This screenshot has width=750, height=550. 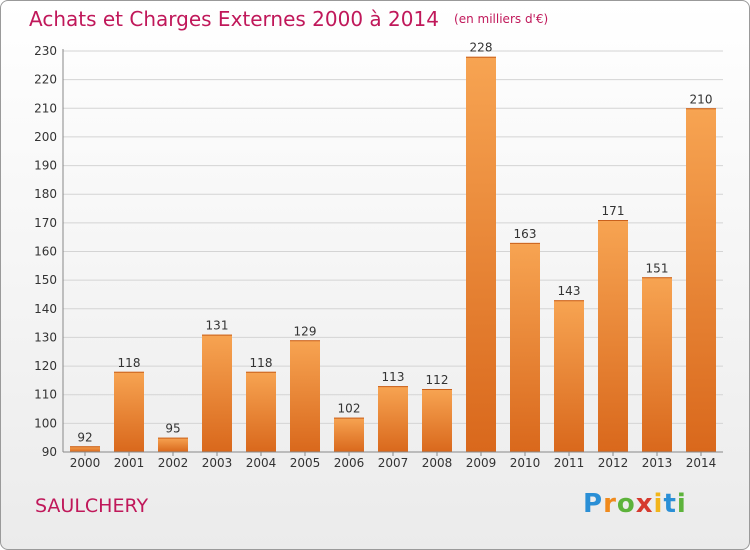 What do you see at coordinates (437, 380) in the screenshot?
I see `data-label: 112` at bounding box center [437, 380].